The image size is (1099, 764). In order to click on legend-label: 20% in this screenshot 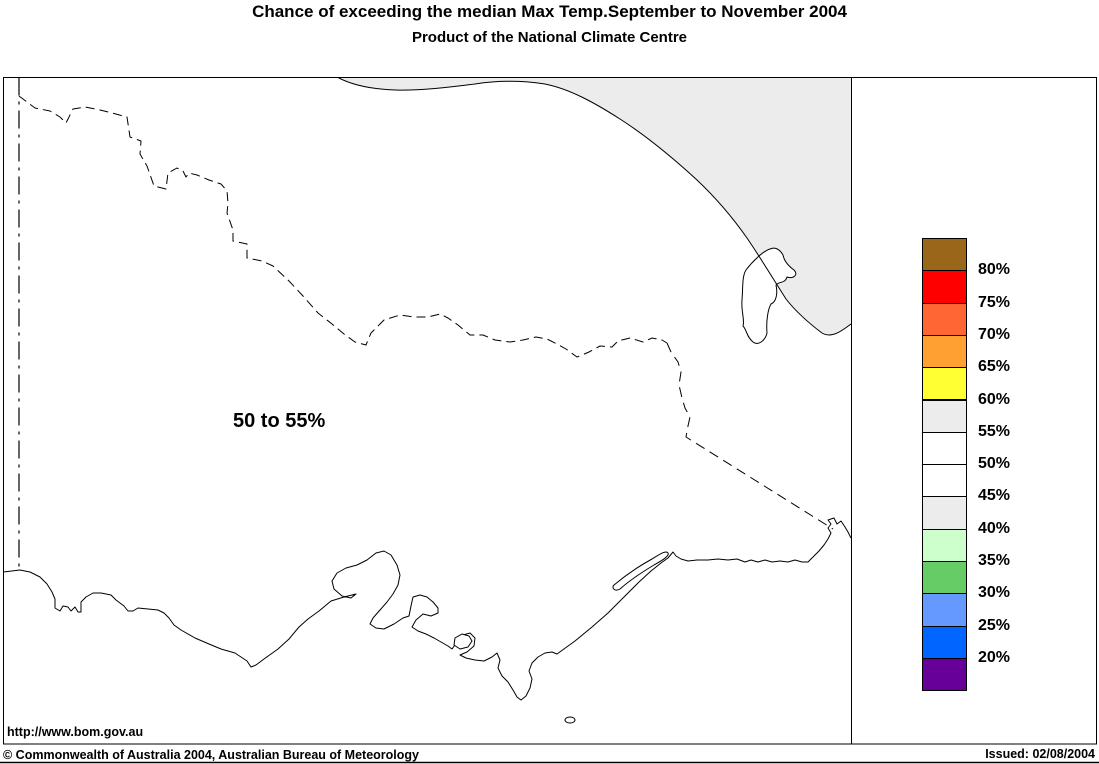, I will do `click(994, 657)`.